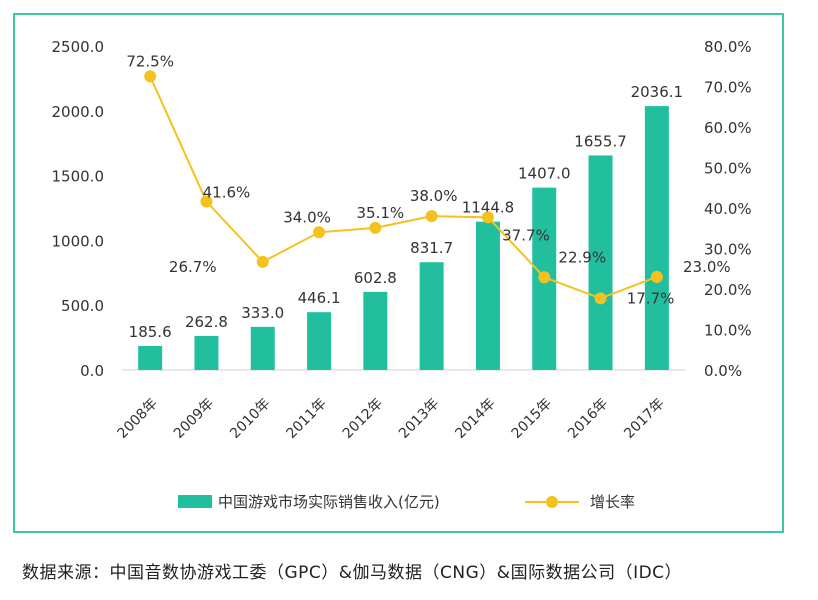 The height and width of the screenshot is (600, 818). Describe the element at coordinates (707, 267) in the screenshot. I see `line-data-label: 23.0%` at that location.